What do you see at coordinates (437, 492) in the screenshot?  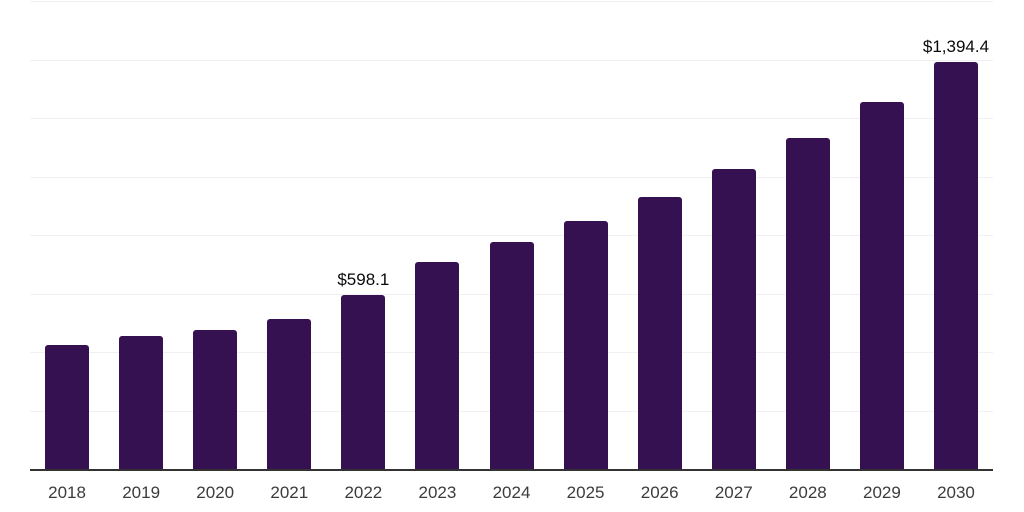 I see `x-tick-label: 2023` at bounding box center [437, 492].